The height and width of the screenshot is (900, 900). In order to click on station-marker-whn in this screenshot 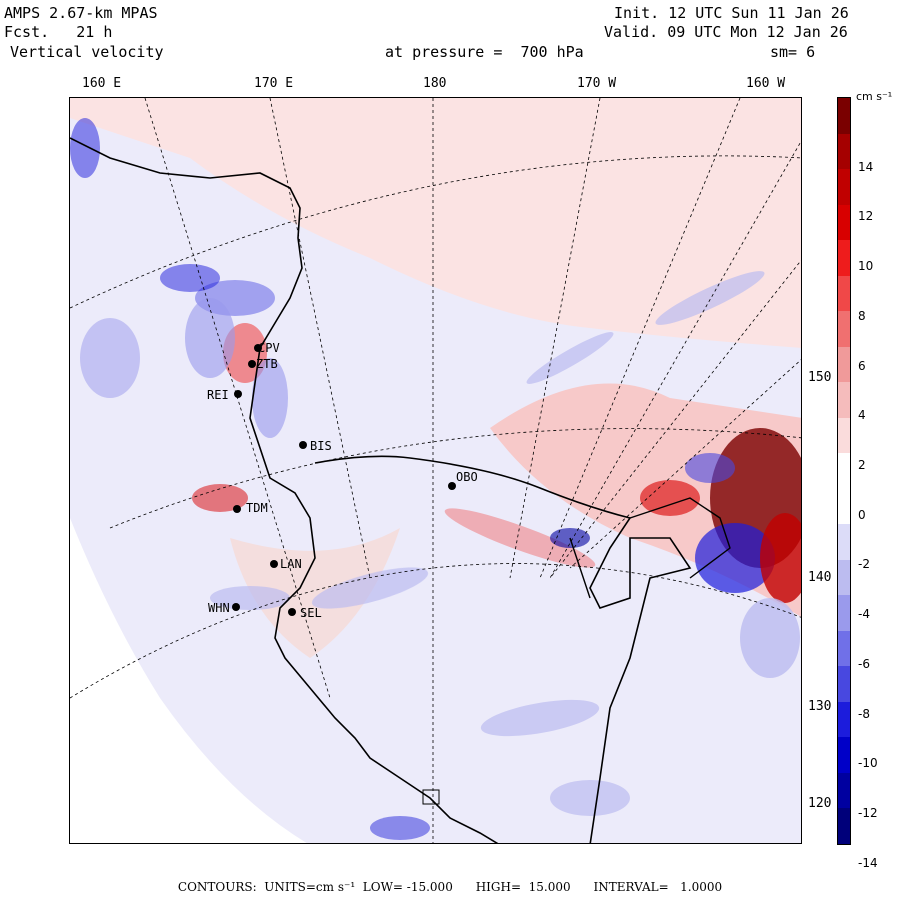, I will do `click(236, 607)`.